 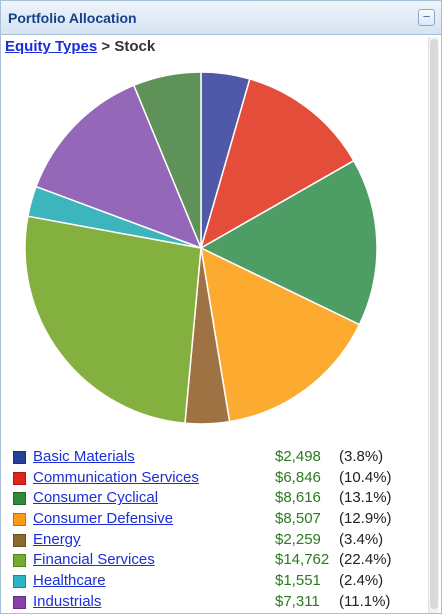 I want to click on legend-link-industrials: Industrials, so click(x=67, y=601).